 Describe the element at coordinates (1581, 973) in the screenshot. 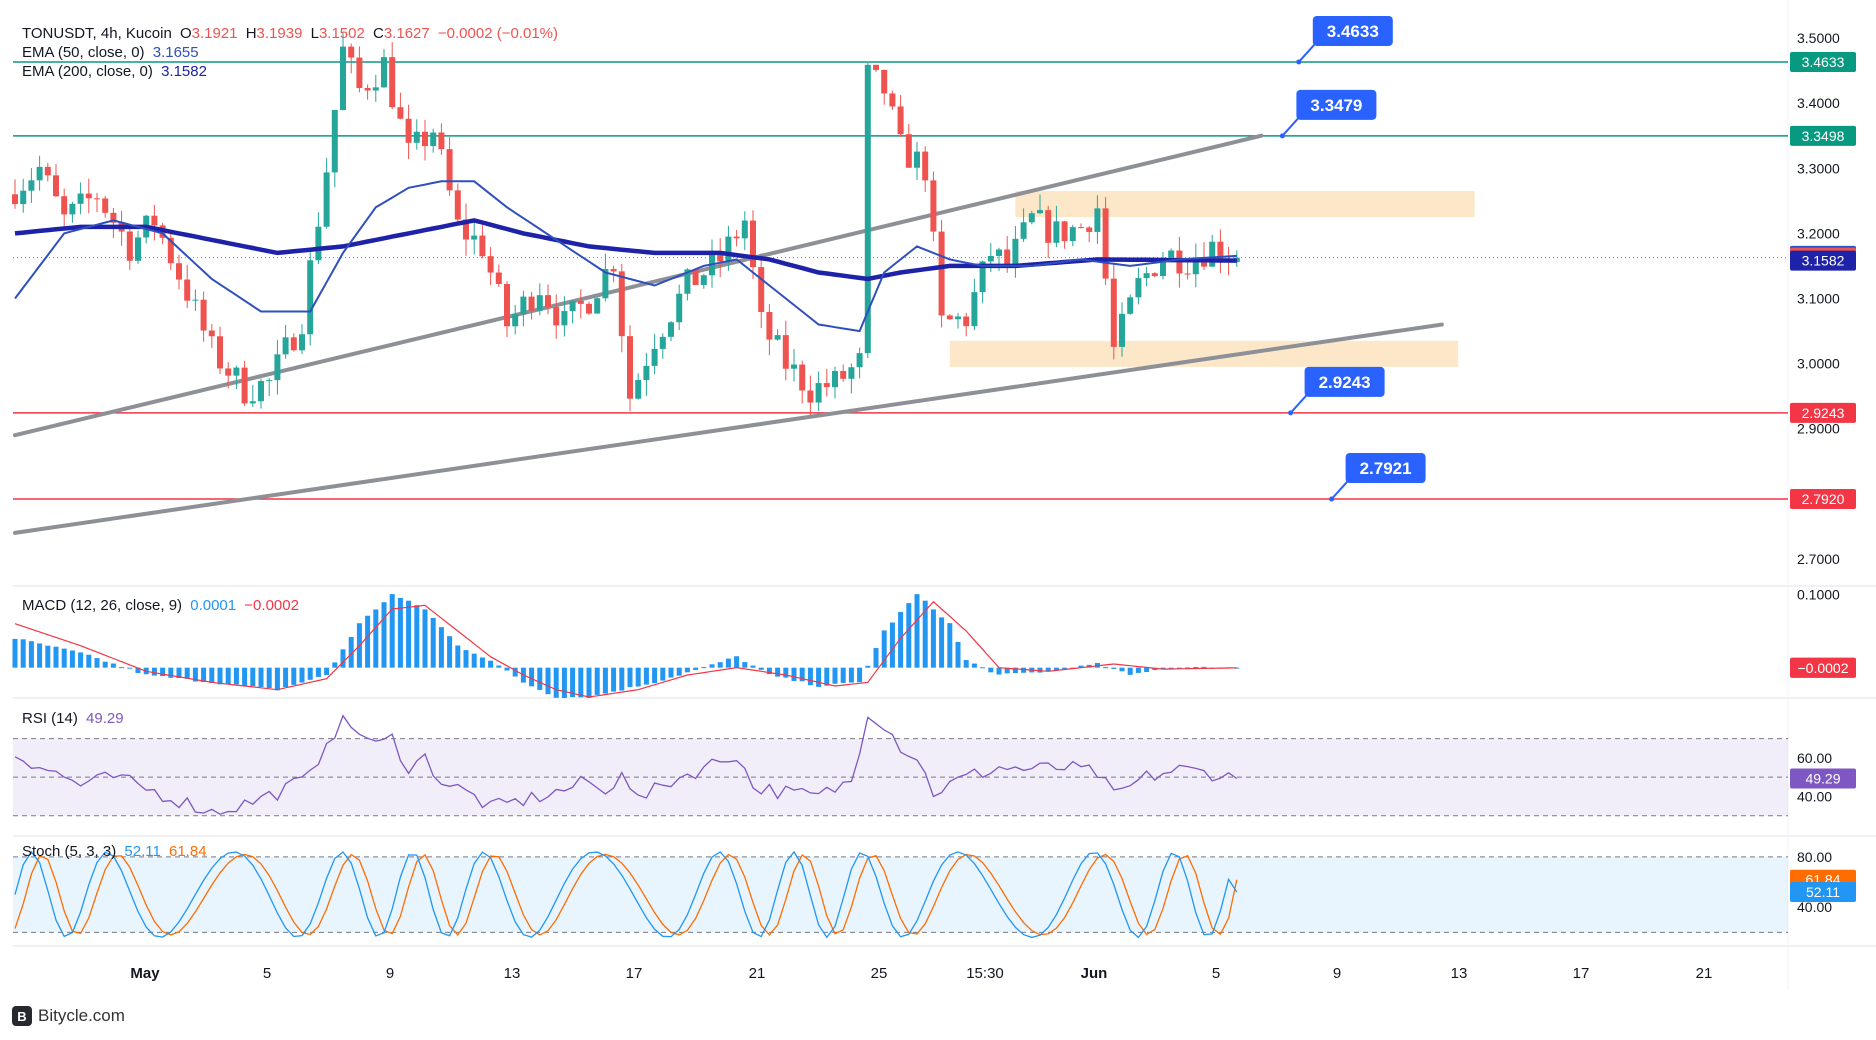

I see `x-tick-label: 17` at that location.